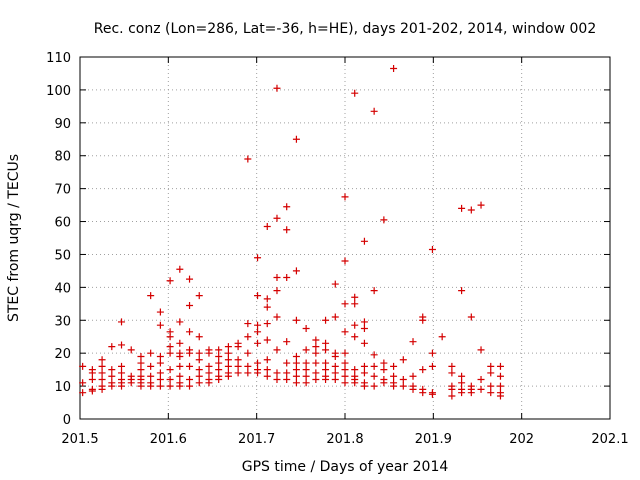 The height and width of the screenshot is (480, 640). Describe the element at coordinates (345, 467) in the screenshot. I see `x-axis-label: GPS time / Days of year 2014` at that location.